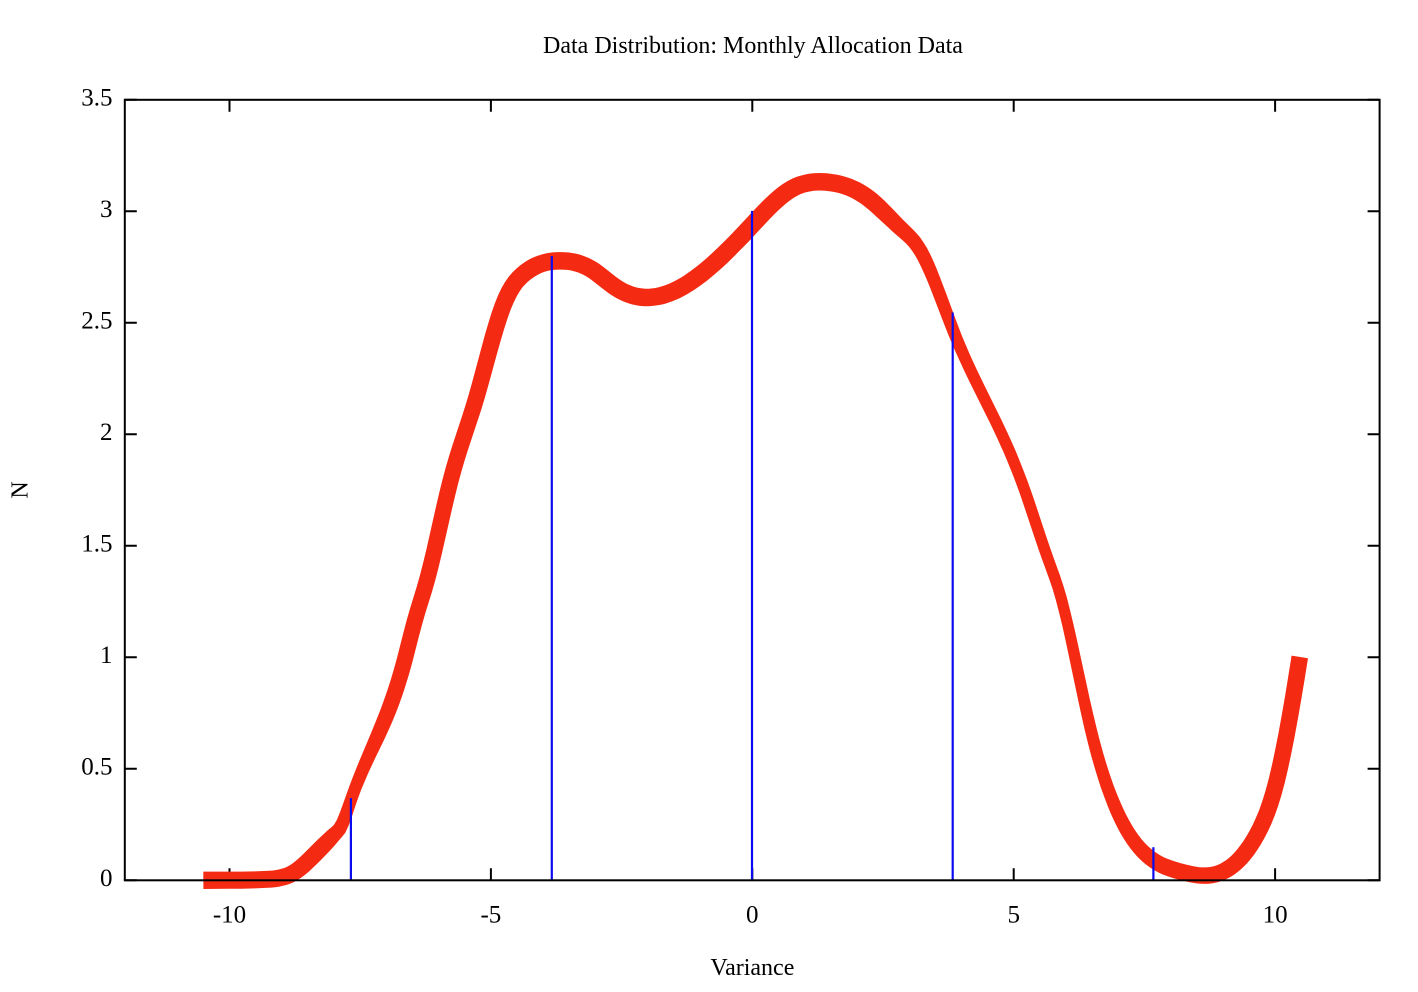 Image resolution: width=1418 pixels, height=992 pixels. Describe the element at coordinates (106, 432) in the screenshot. I see `svg-text: 2` at that location.